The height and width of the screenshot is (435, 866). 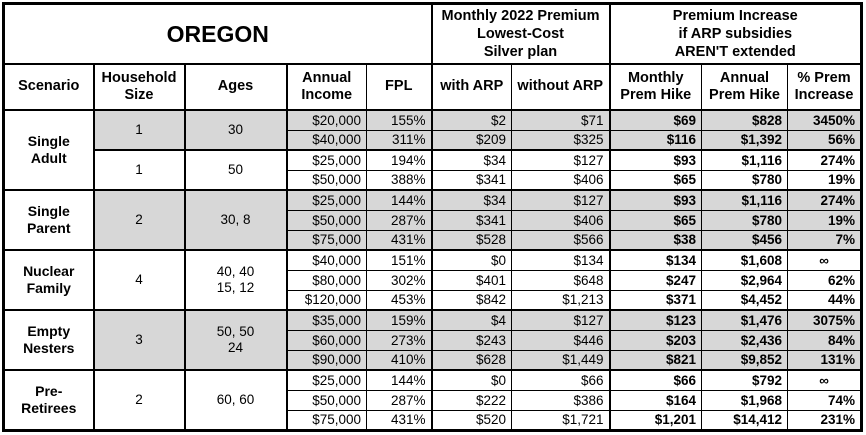 What do you see at coordinates (235, 220) in the screenshot?
I see `ages-cell: 30, 8` at bounding box center [235, 220].